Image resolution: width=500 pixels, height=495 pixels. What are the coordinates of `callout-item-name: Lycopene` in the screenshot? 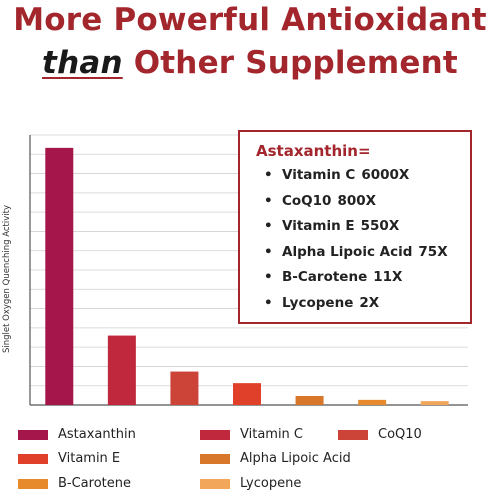 It's located at (318, 302).